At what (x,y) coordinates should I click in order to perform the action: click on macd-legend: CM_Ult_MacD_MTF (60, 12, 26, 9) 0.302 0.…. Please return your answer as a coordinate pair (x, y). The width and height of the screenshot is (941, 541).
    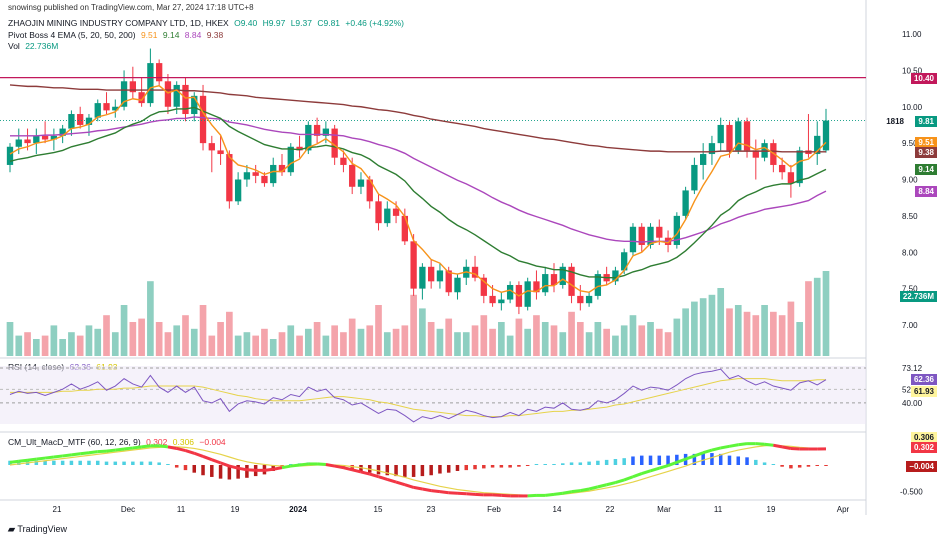
    Looking at the image, I should click on (118, 442).